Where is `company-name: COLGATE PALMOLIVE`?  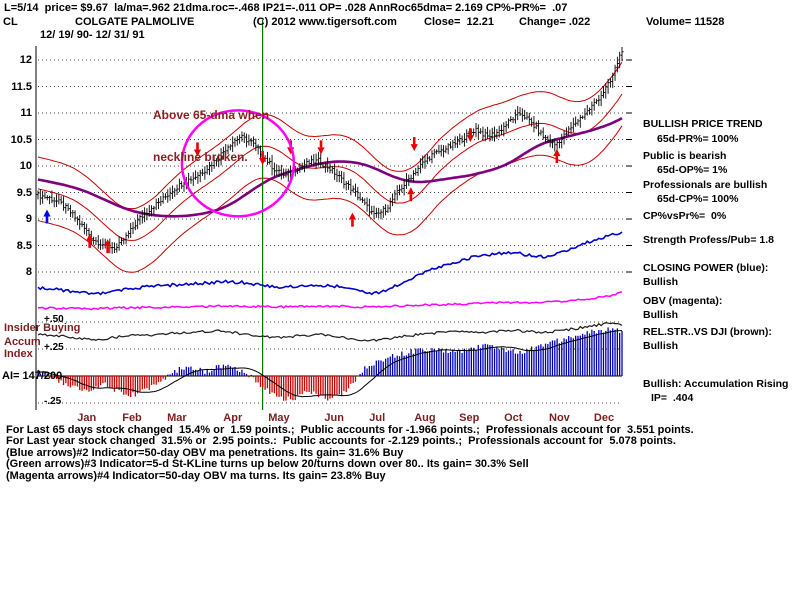 company-name: COLGATE PALMOLIVE is located at coordinates (135, 22).